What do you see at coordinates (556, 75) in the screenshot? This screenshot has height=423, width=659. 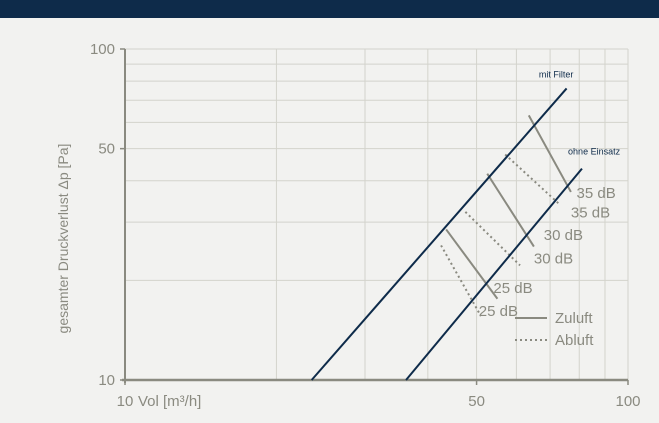 I see `series-annotation: mit Filter` at bounding box center [556, 75].